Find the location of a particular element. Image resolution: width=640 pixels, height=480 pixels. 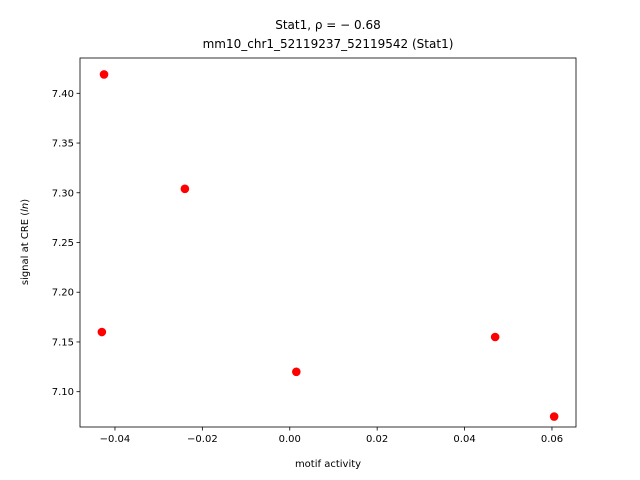

y-tick-label: 7.15 is located at coordinates (63, 342).